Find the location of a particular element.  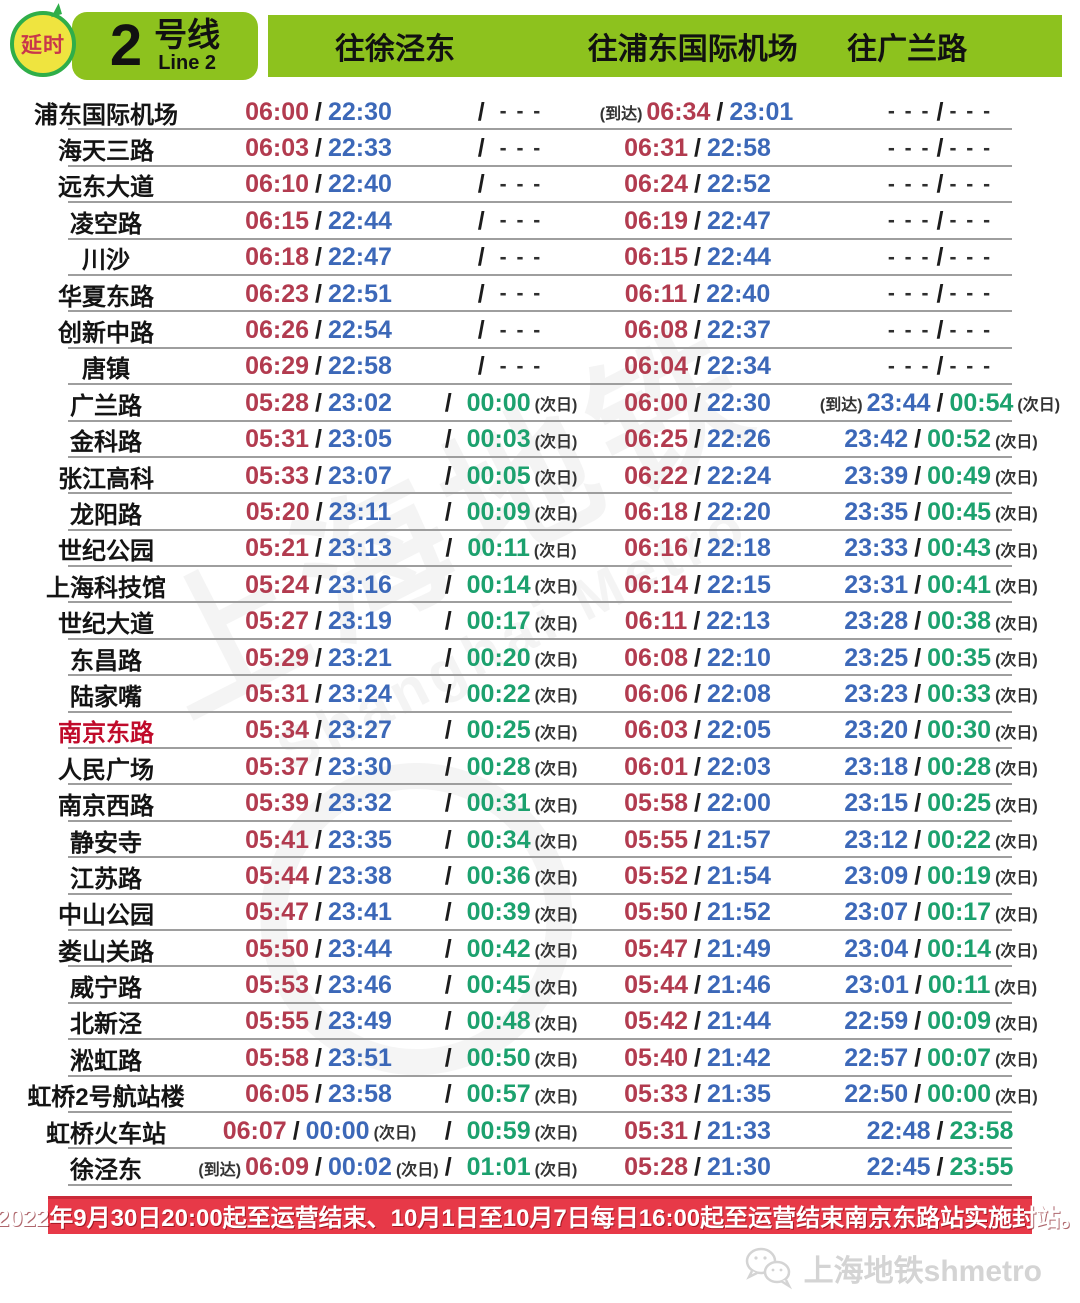

first-last-to-xujingdong: 05:20/23:11 is located at coordinates (318, 512).